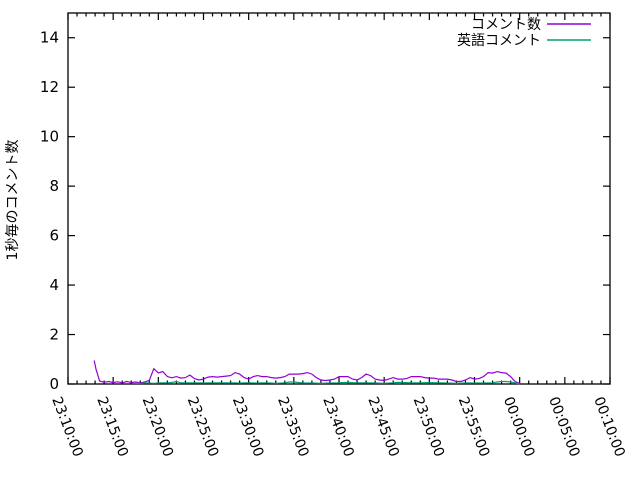 The width and height of the screenshot is (640, 480). I want to click on x-tick-label: 23:45:00, so click(382, 427).